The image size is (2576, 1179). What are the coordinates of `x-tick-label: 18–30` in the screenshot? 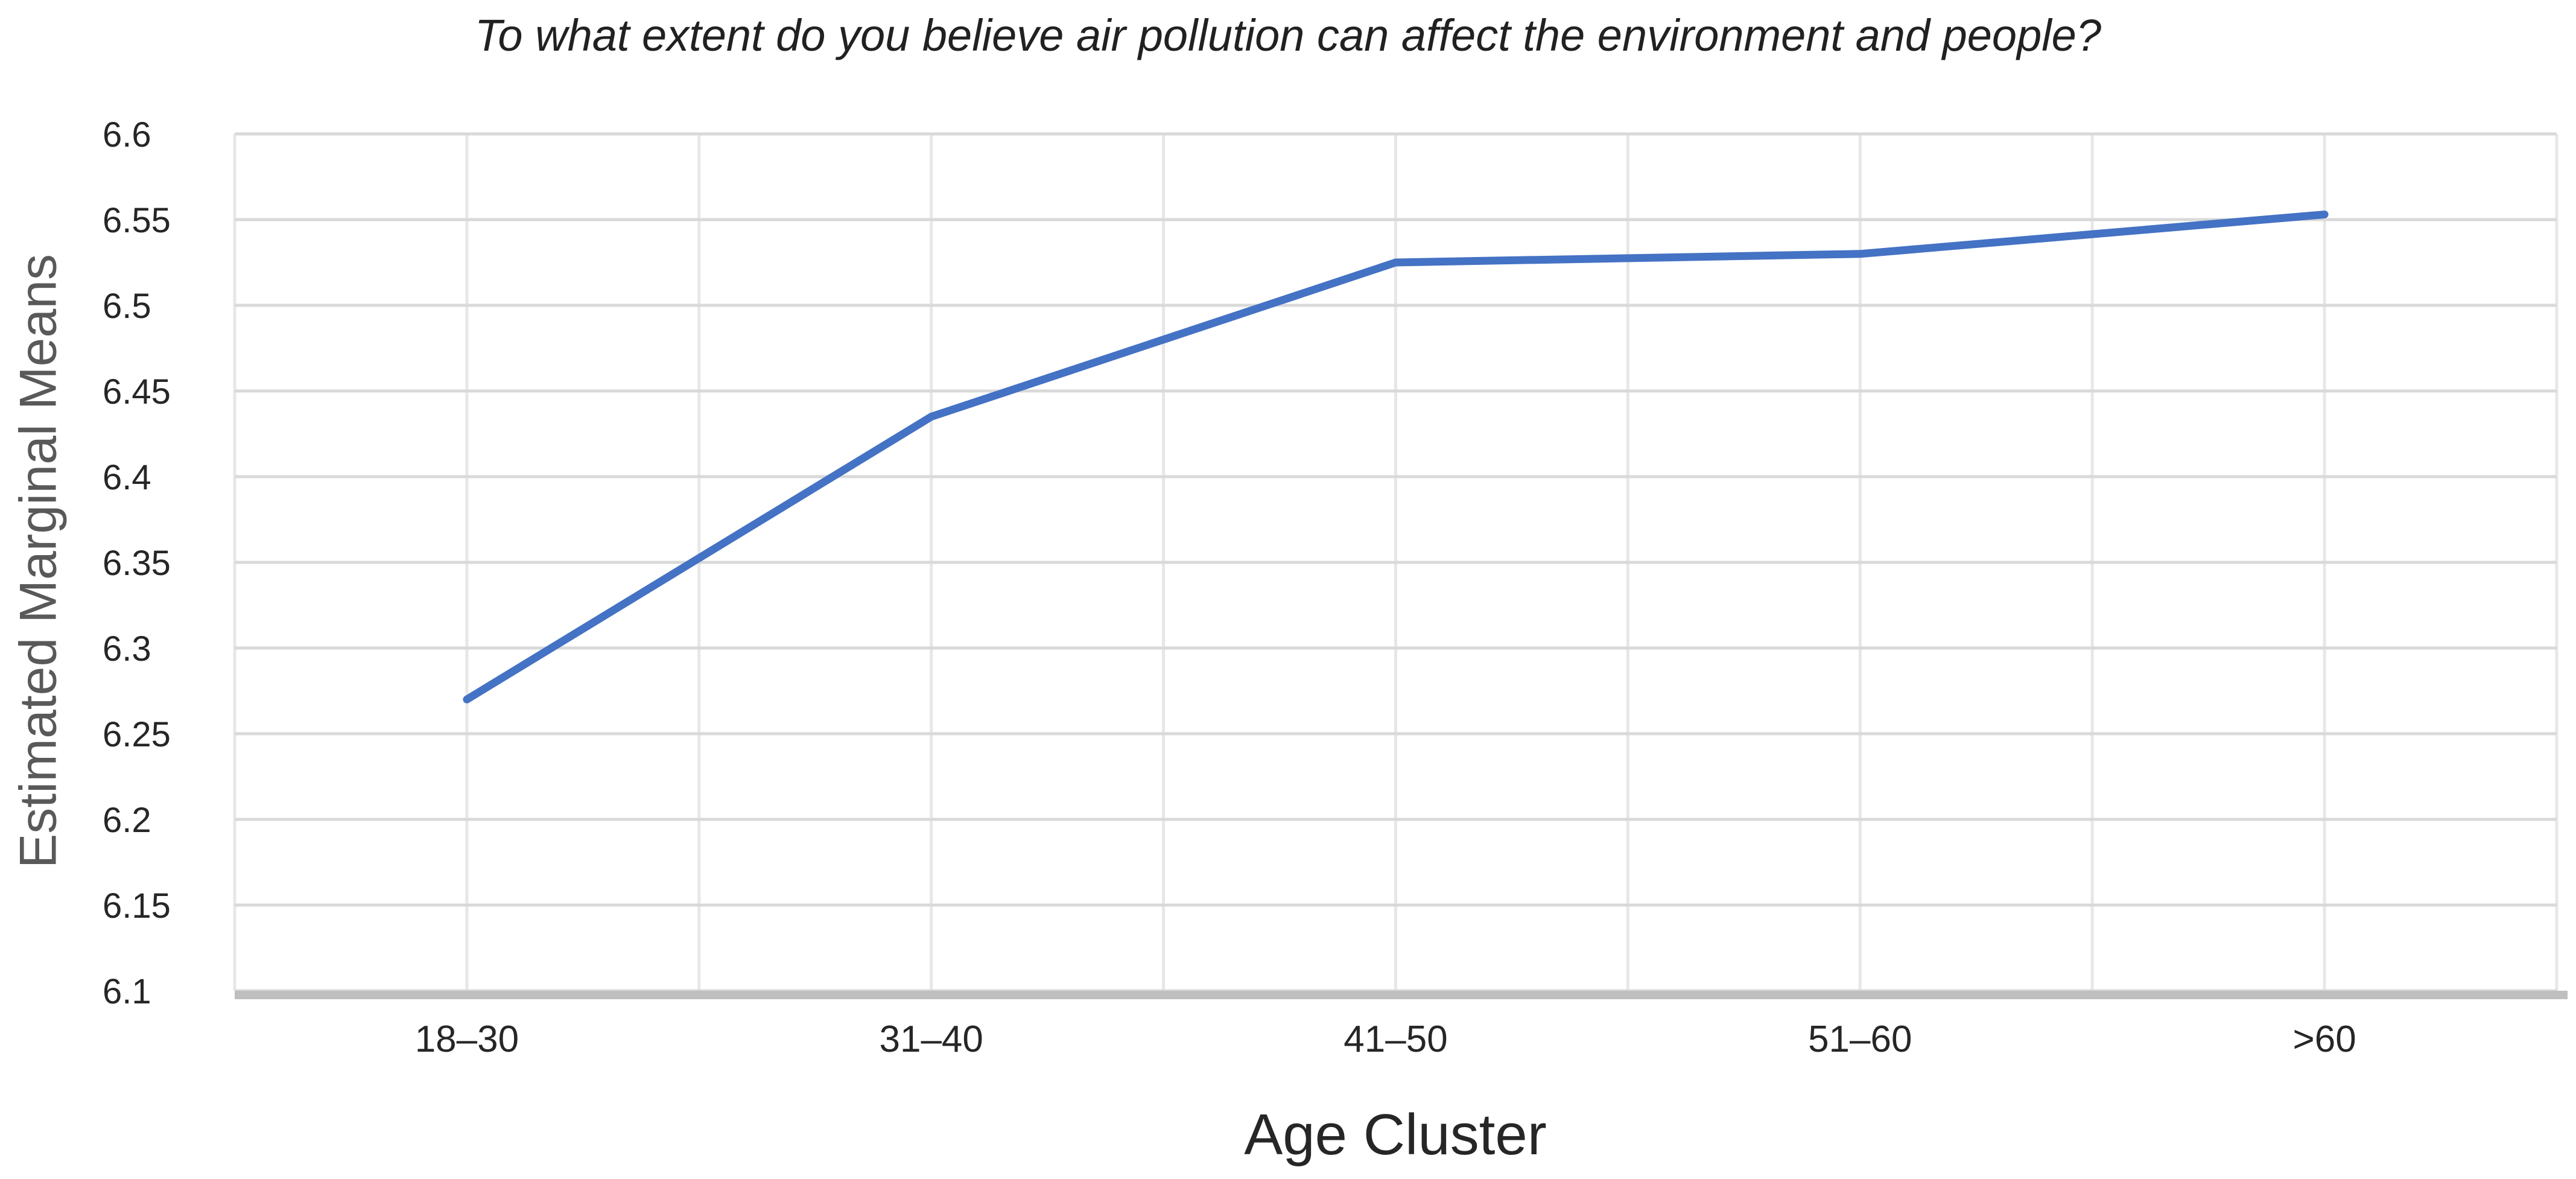 It's located at (467, 1039).